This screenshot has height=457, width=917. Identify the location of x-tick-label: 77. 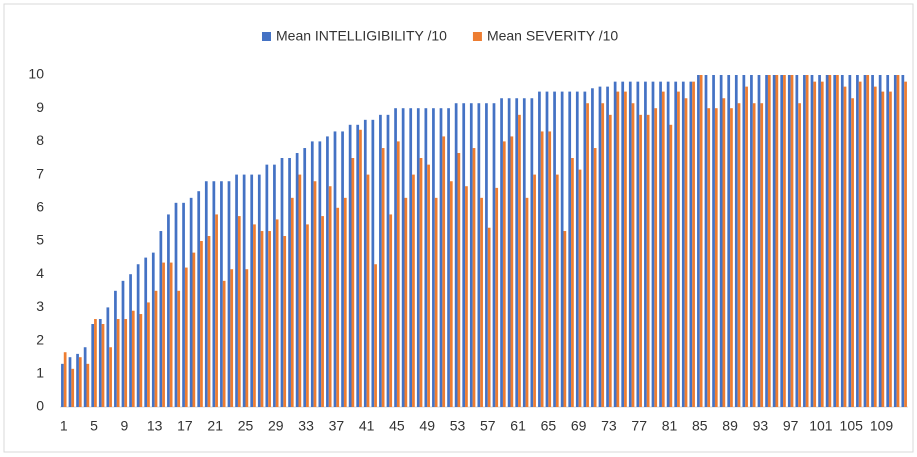
(639, 426).